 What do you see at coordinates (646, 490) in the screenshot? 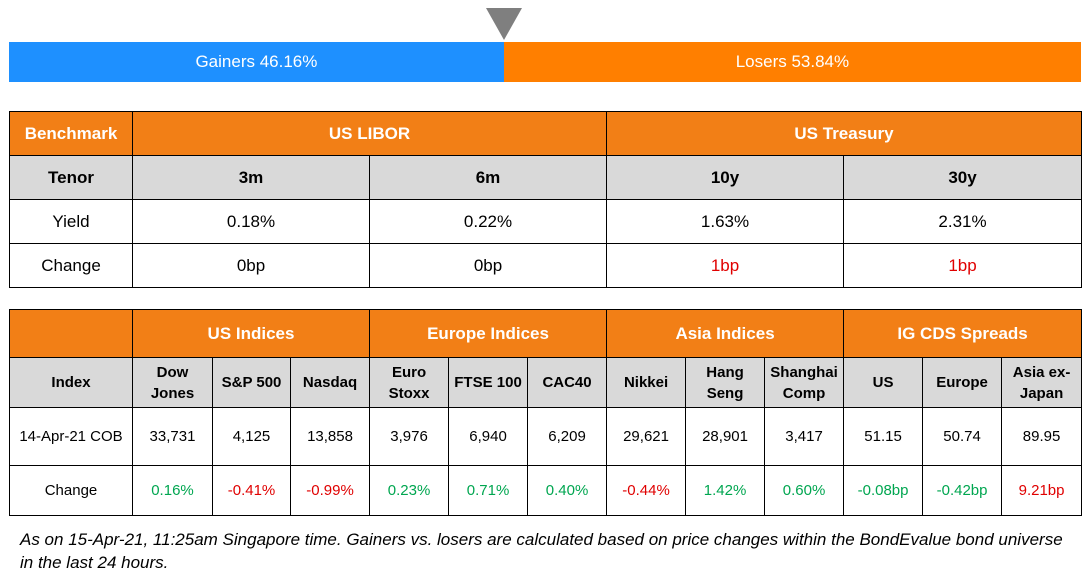
I see `index-change: -0.44%` at bounding box center [646, 490].